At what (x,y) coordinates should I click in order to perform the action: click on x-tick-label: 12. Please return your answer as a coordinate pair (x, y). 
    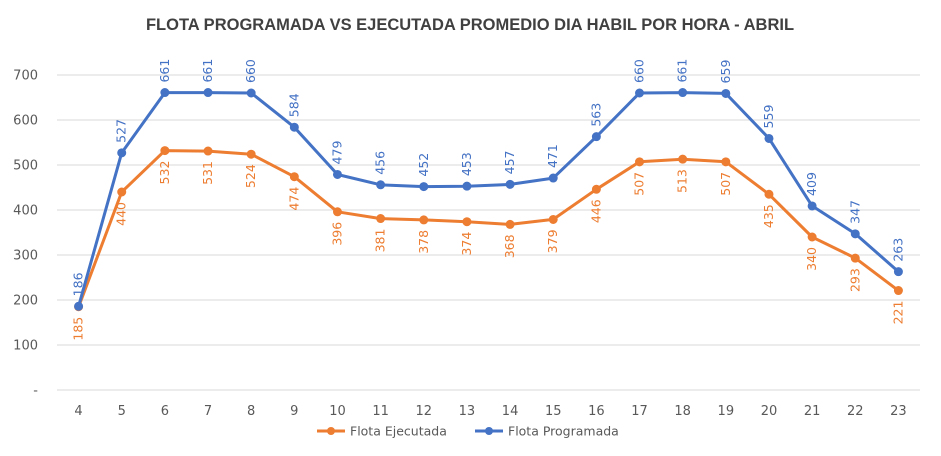
    Looking at the image, I should click on (424, 411).